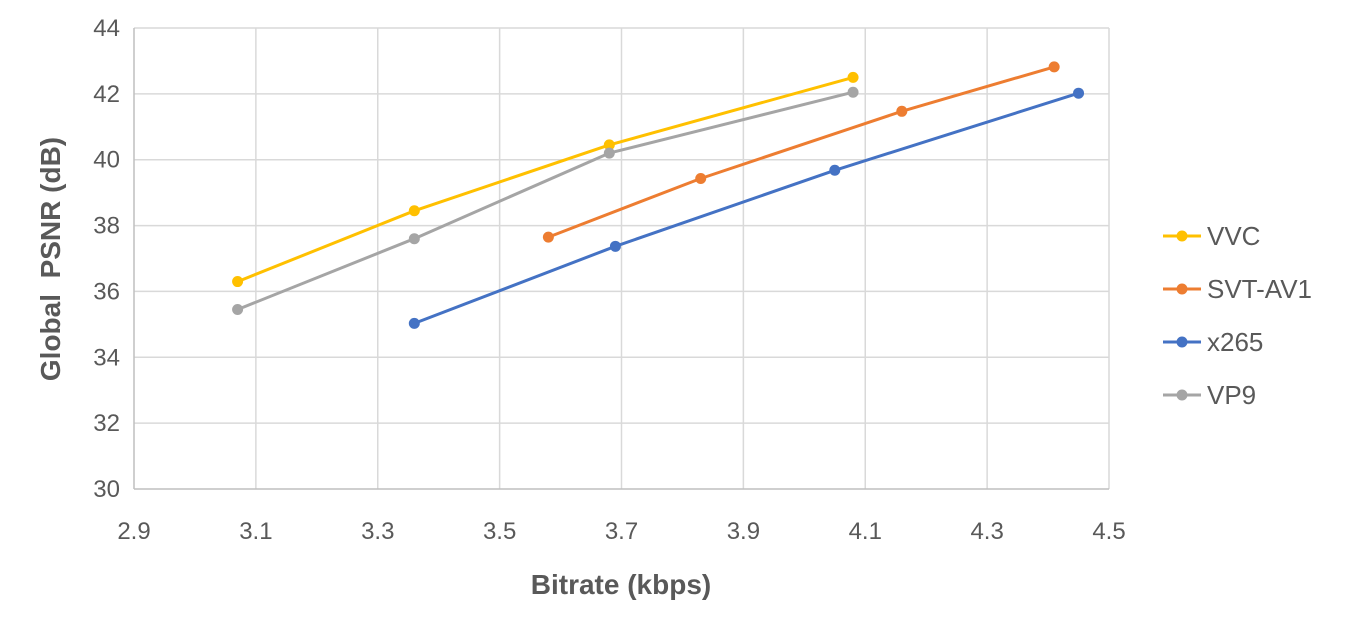  I want to click on legend-item: SVT-AV1, so click(1237, 289).